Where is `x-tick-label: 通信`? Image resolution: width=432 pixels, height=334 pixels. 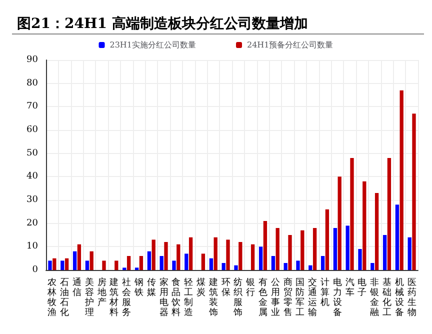
x-tick-label: 通信 is located at coordinates (77, 287).